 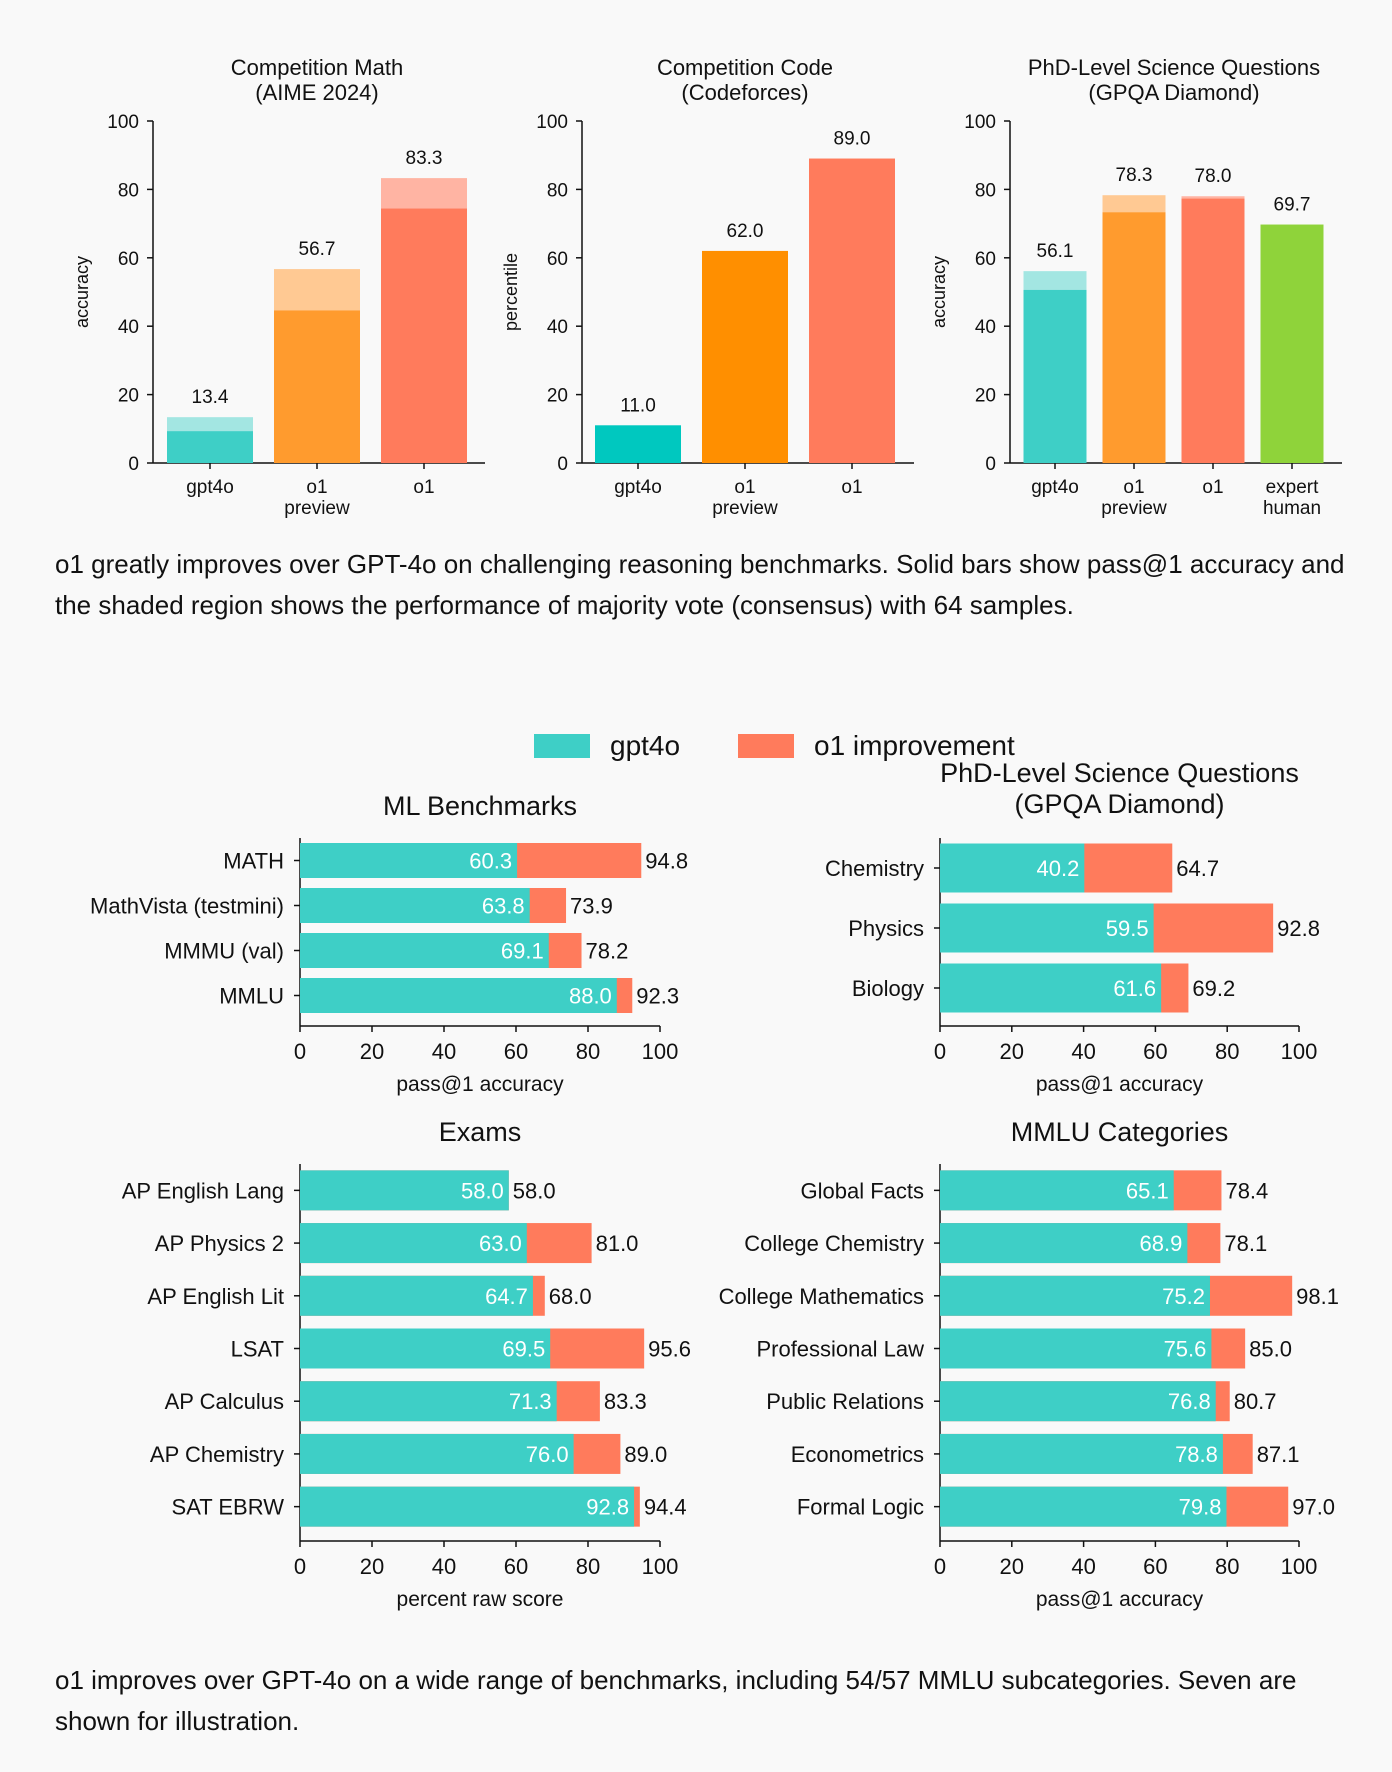 What do you see at coordinates (444, 1051) in the screenshot?
I see `x-tick-label: 40` at bounding box center [444, 1051].